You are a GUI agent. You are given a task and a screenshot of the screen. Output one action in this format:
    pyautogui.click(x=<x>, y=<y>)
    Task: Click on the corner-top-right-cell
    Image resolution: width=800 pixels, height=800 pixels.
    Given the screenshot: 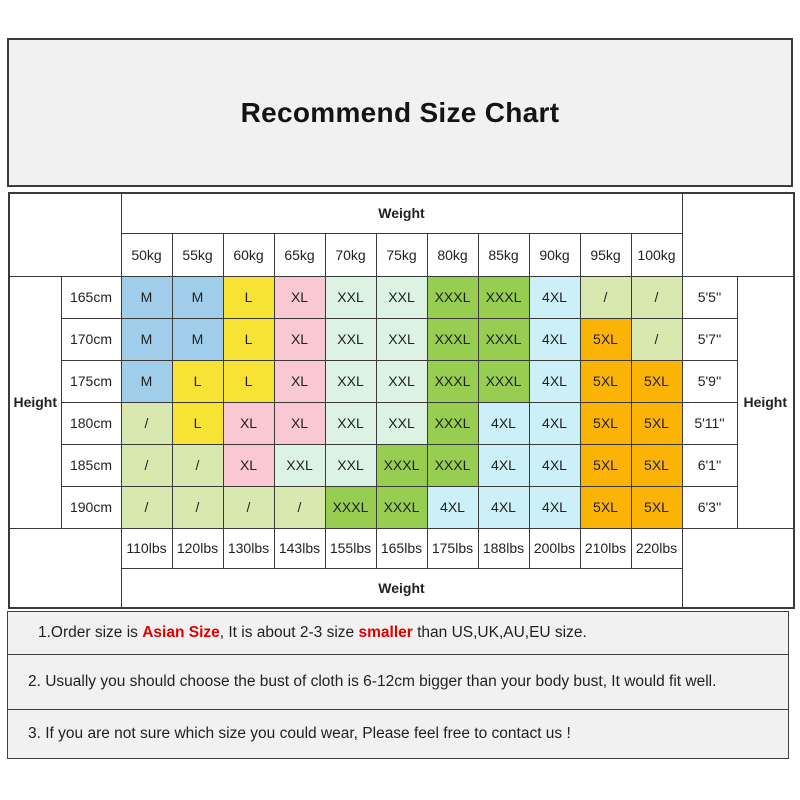 What is the action you would take?
    pyautogui.click(x=738, y=234)
    